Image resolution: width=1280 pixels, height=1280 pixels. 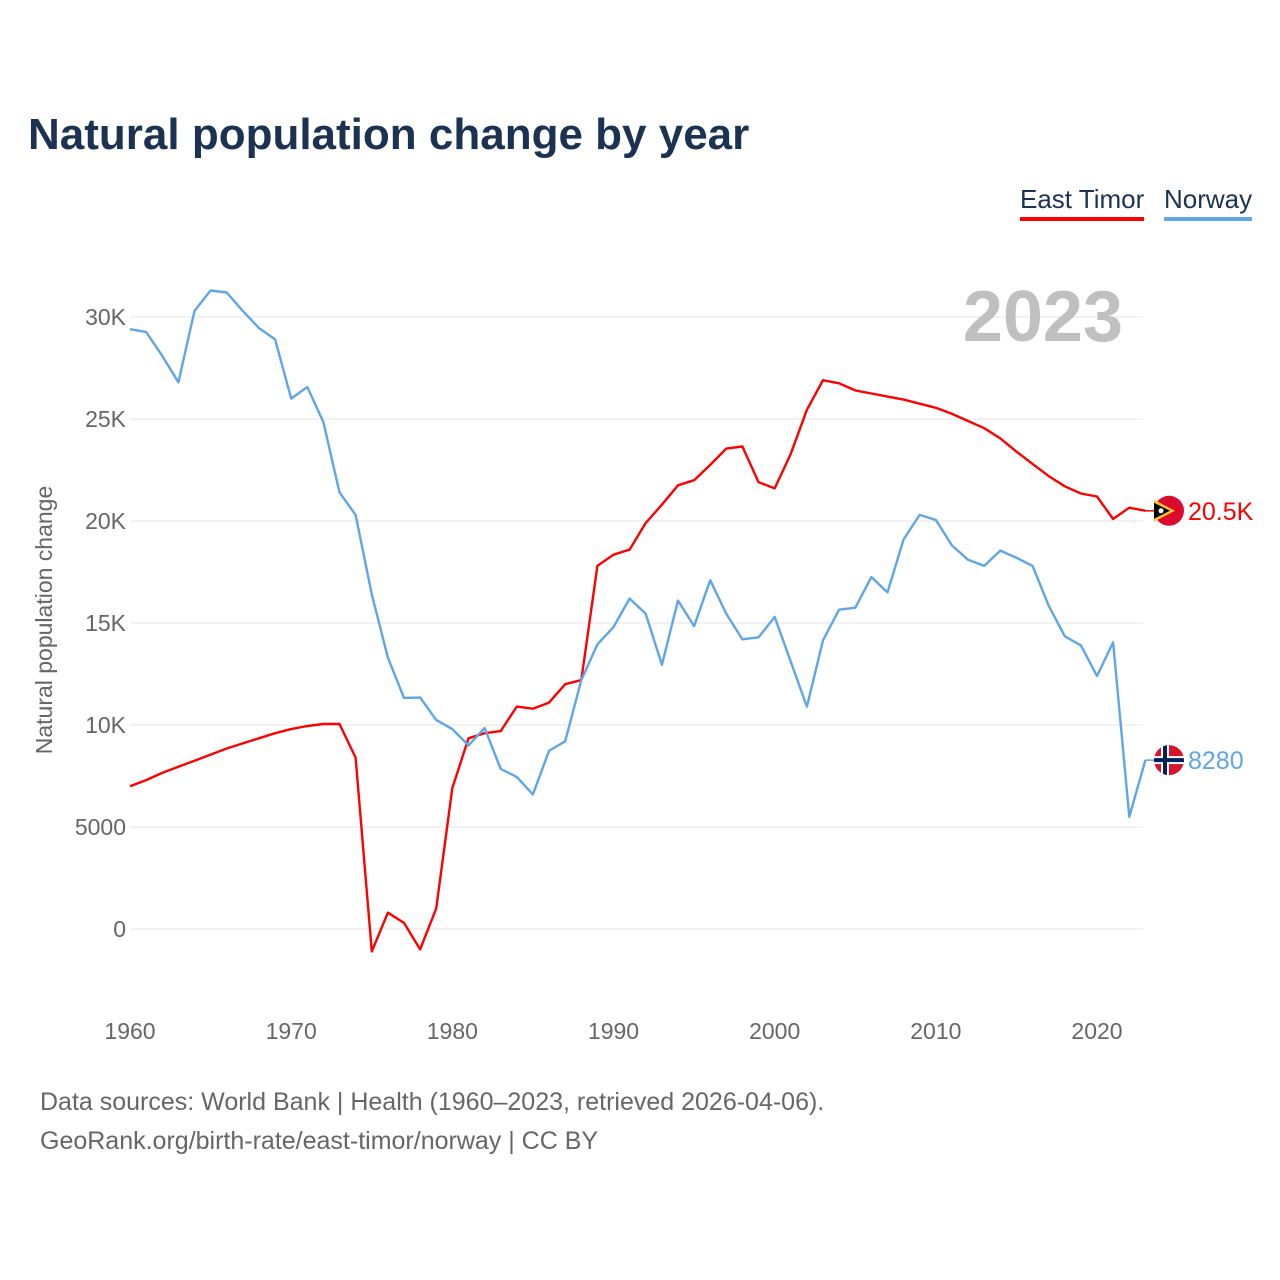 What do you see at coordinates (129, 1031) in the screenshot?
I see `x-tick-label: 1960` at bounding box center [129, 1031].